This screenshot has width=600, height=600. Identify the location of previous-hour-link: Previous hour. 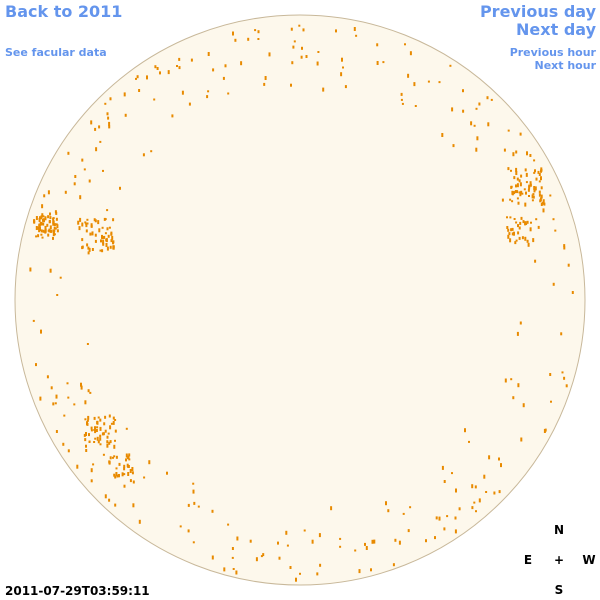
(553, 52).